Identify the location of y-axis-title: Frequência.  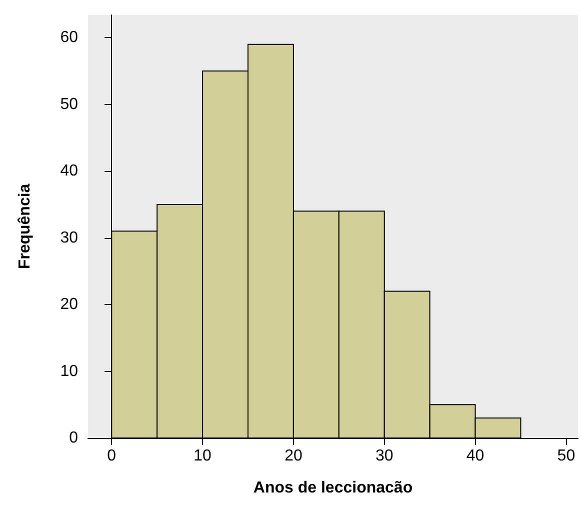
(25, 227).